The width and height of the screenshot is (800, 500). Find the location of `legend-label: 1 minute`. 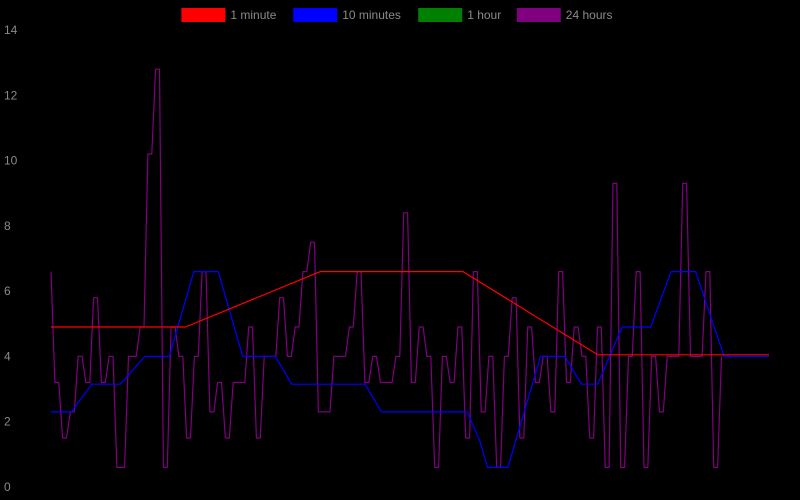

legend-label: 1 minute is located at coordinates (253, 15).